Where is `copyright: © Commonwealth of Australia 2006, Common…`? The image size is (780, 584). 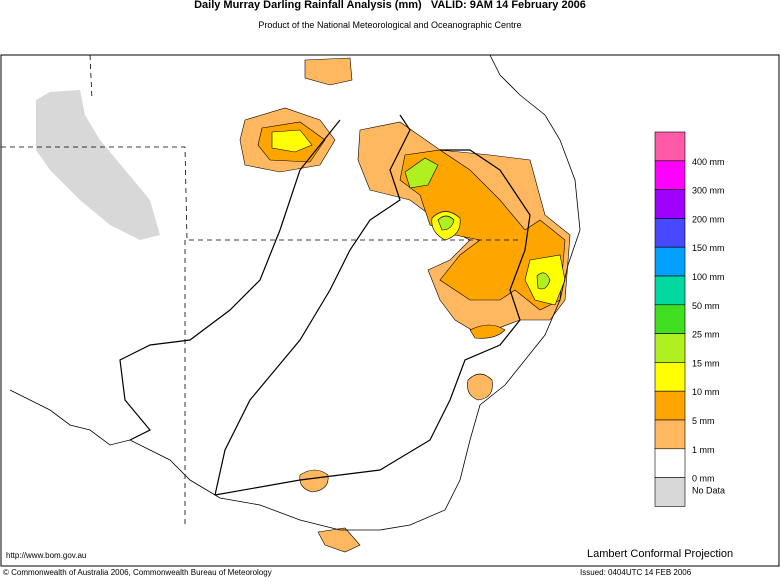 copyright: © Commonwealth of Australia 2006, Common… is located at coordinates (137, 572).